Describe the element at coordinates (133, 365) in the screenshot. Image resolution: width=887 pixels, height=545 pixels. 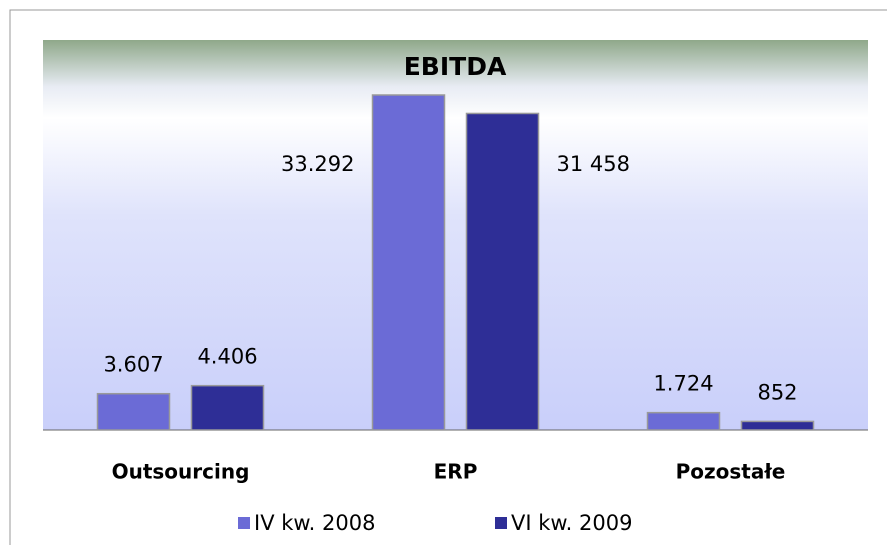
I see `value-label: 3.607` at that location.